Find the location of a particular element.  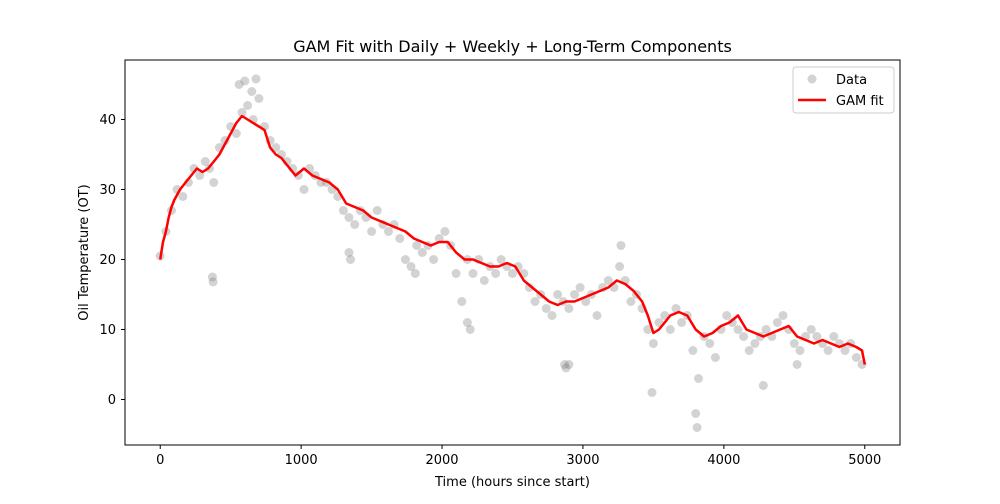

y-tick-label: 0 is located at coordinates (112, 400).